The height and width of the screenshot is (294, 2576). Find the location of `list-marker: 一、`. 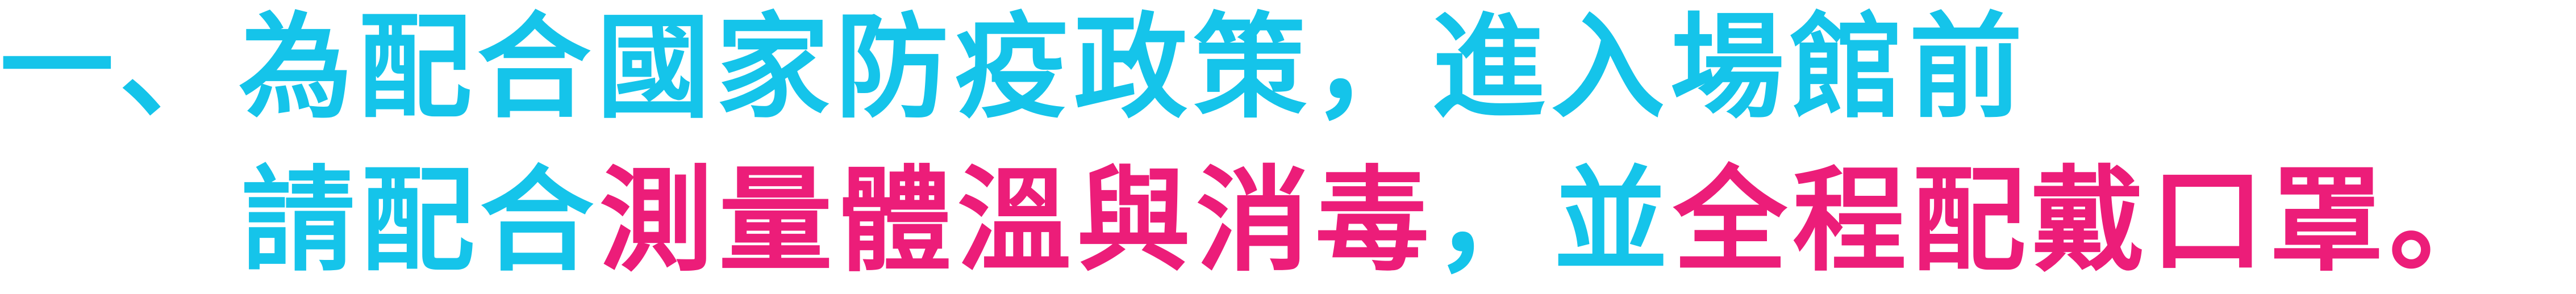

list-marker: 一、 is located at coordinates (120, 68).